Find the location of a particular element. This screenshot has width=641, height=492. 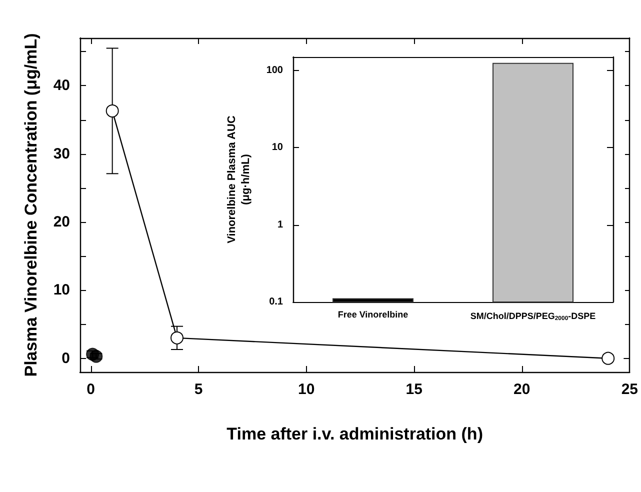

x-tick-label: 0 is located at coordinates (90, 389).